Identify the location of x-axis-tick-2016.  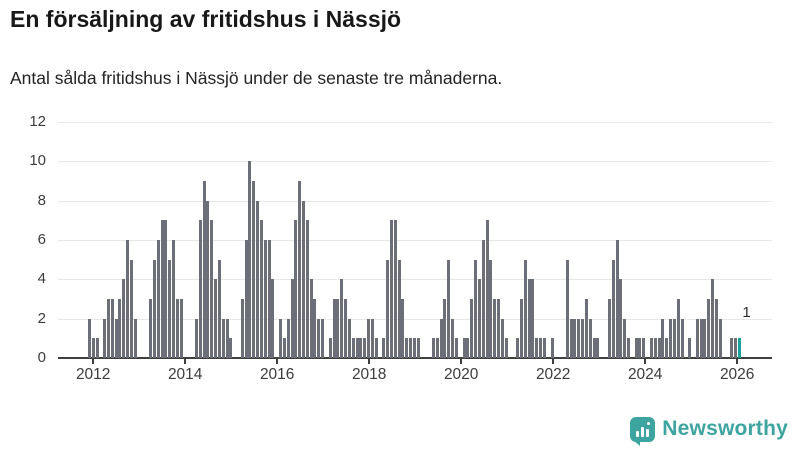
(277, 361).